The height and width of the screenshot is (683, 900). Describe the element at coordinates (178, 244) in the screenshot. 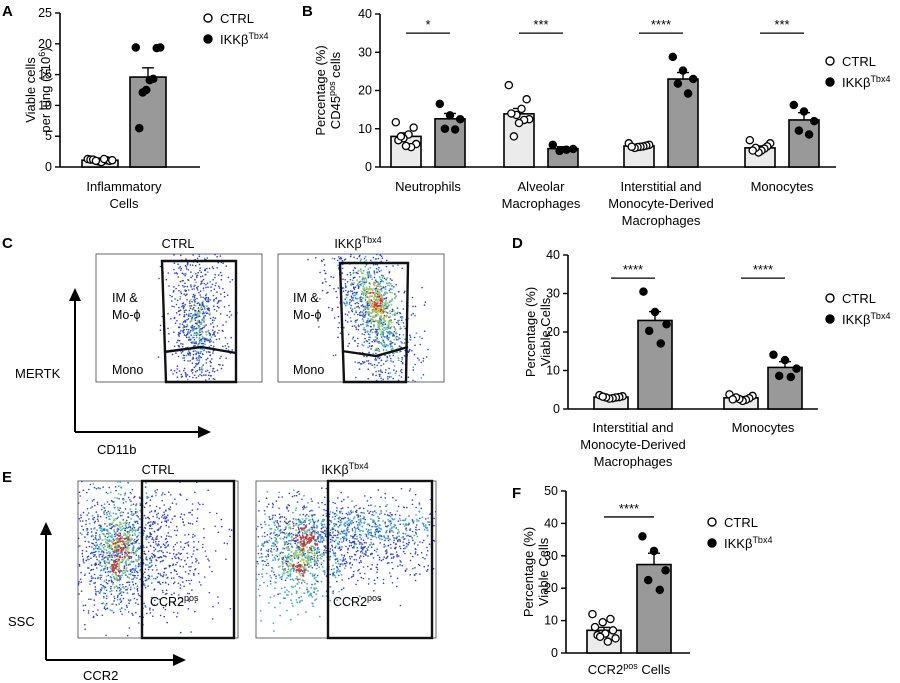

I see `flow-c-ctrl-title: CTRL` at that location.